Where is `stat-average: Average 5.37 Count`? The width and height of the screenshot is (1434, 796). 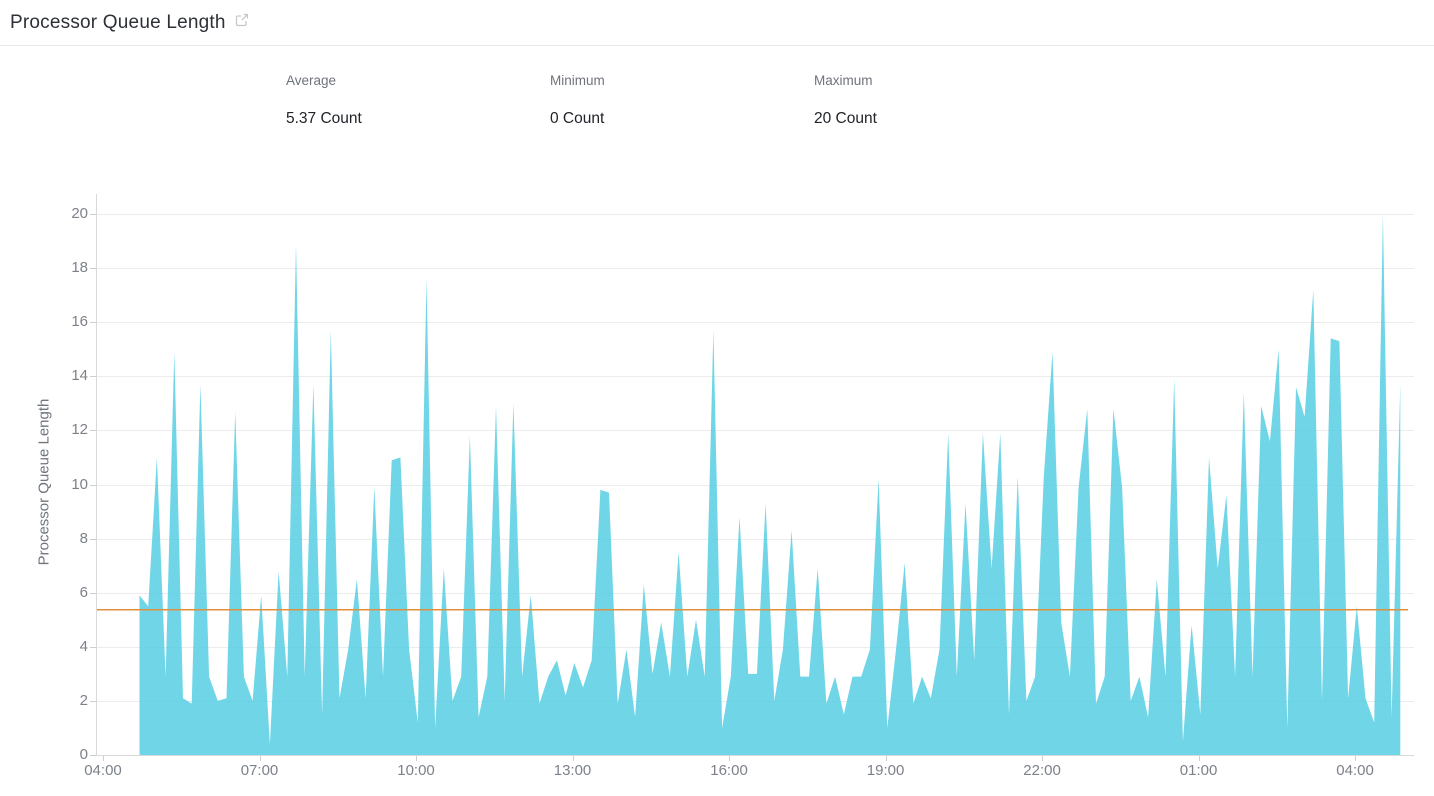 stat-average: Average 5.37 Count is located at coordinates (418, 100).